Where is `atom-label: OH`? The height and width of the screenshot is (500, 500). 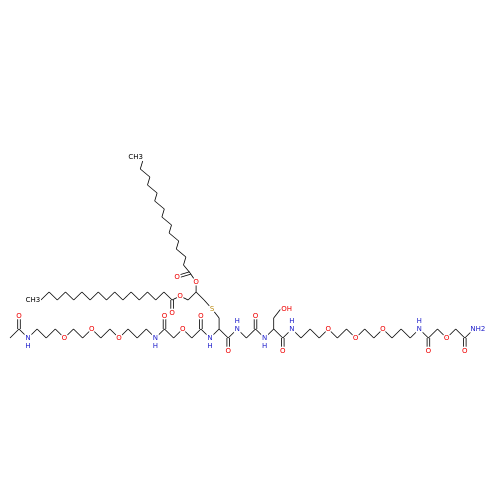
atom-label: OH is located at coordinates (286, 309).